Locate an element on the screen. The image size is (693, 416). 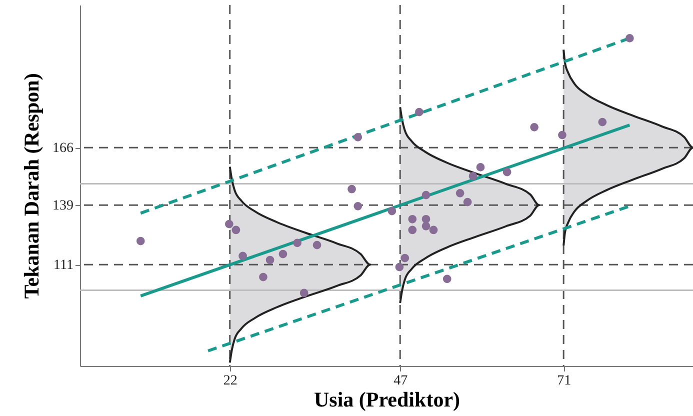
x-axis-title: Usia (Prediktor) is located at coordinates (387, 400).